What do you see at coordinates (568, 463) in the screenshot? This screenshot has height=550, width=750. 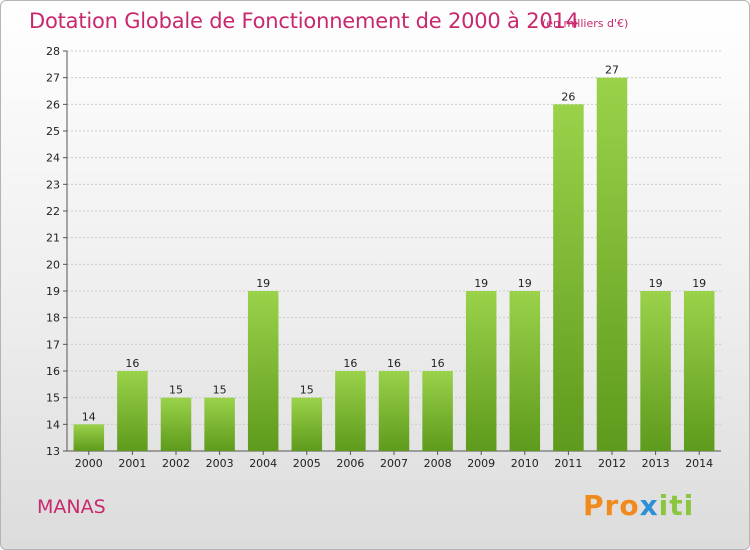 I see `x-tick-label: 2011` at bounding box center [568, 463].